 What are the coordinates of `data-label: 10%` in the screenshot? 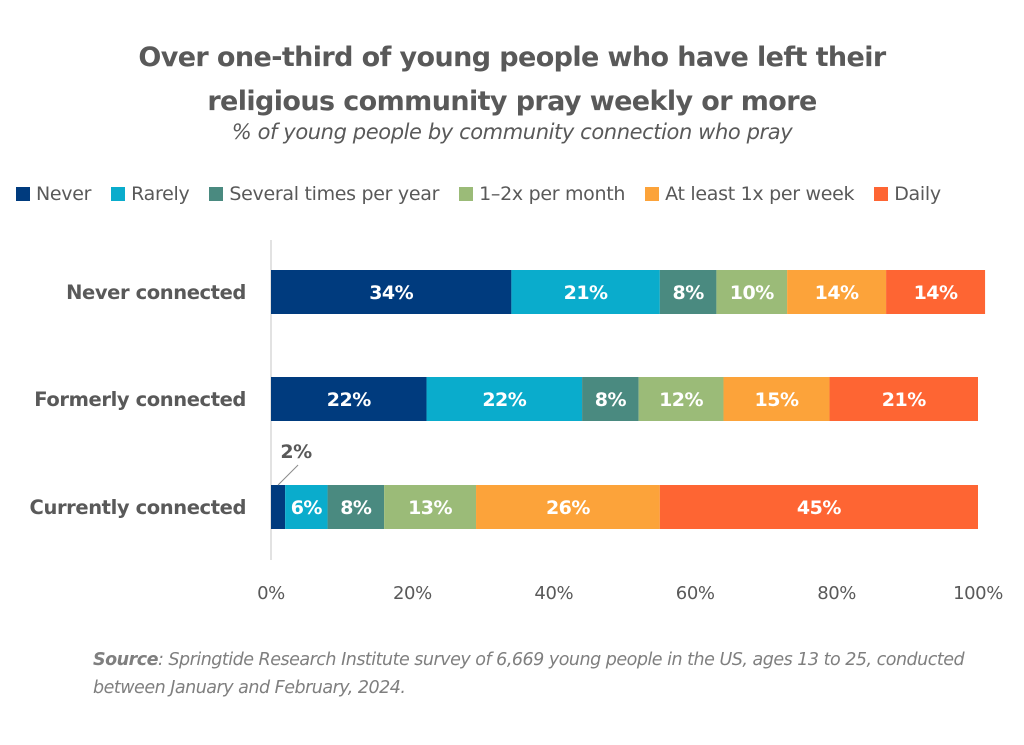 It's located at (752, 293).